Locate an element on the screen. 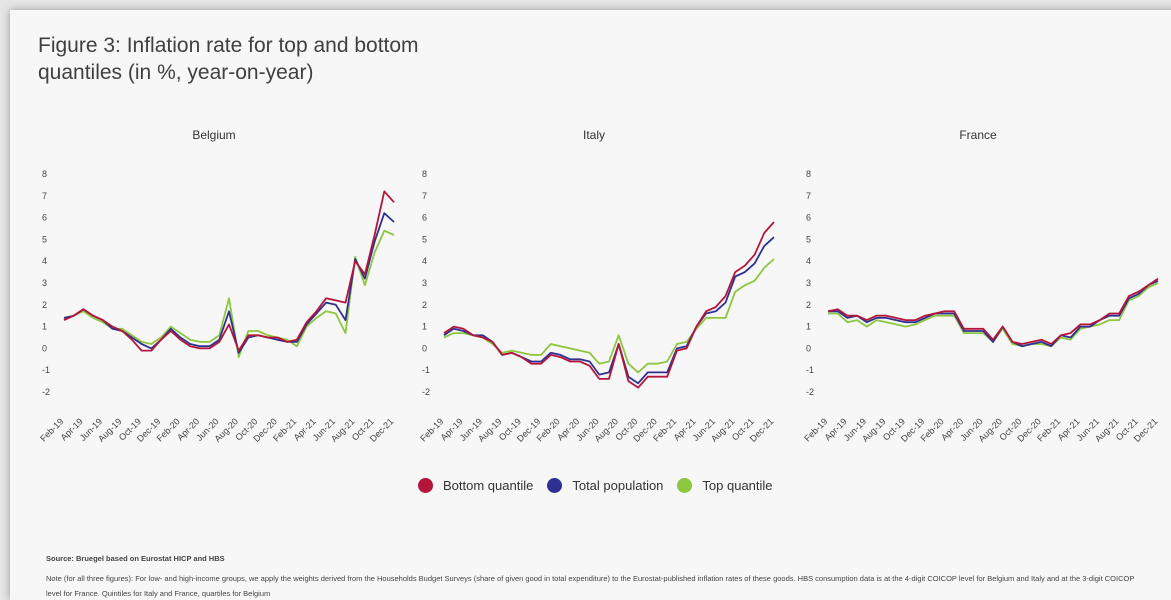  chart-title: Italy is located at coordinates (593, 135).